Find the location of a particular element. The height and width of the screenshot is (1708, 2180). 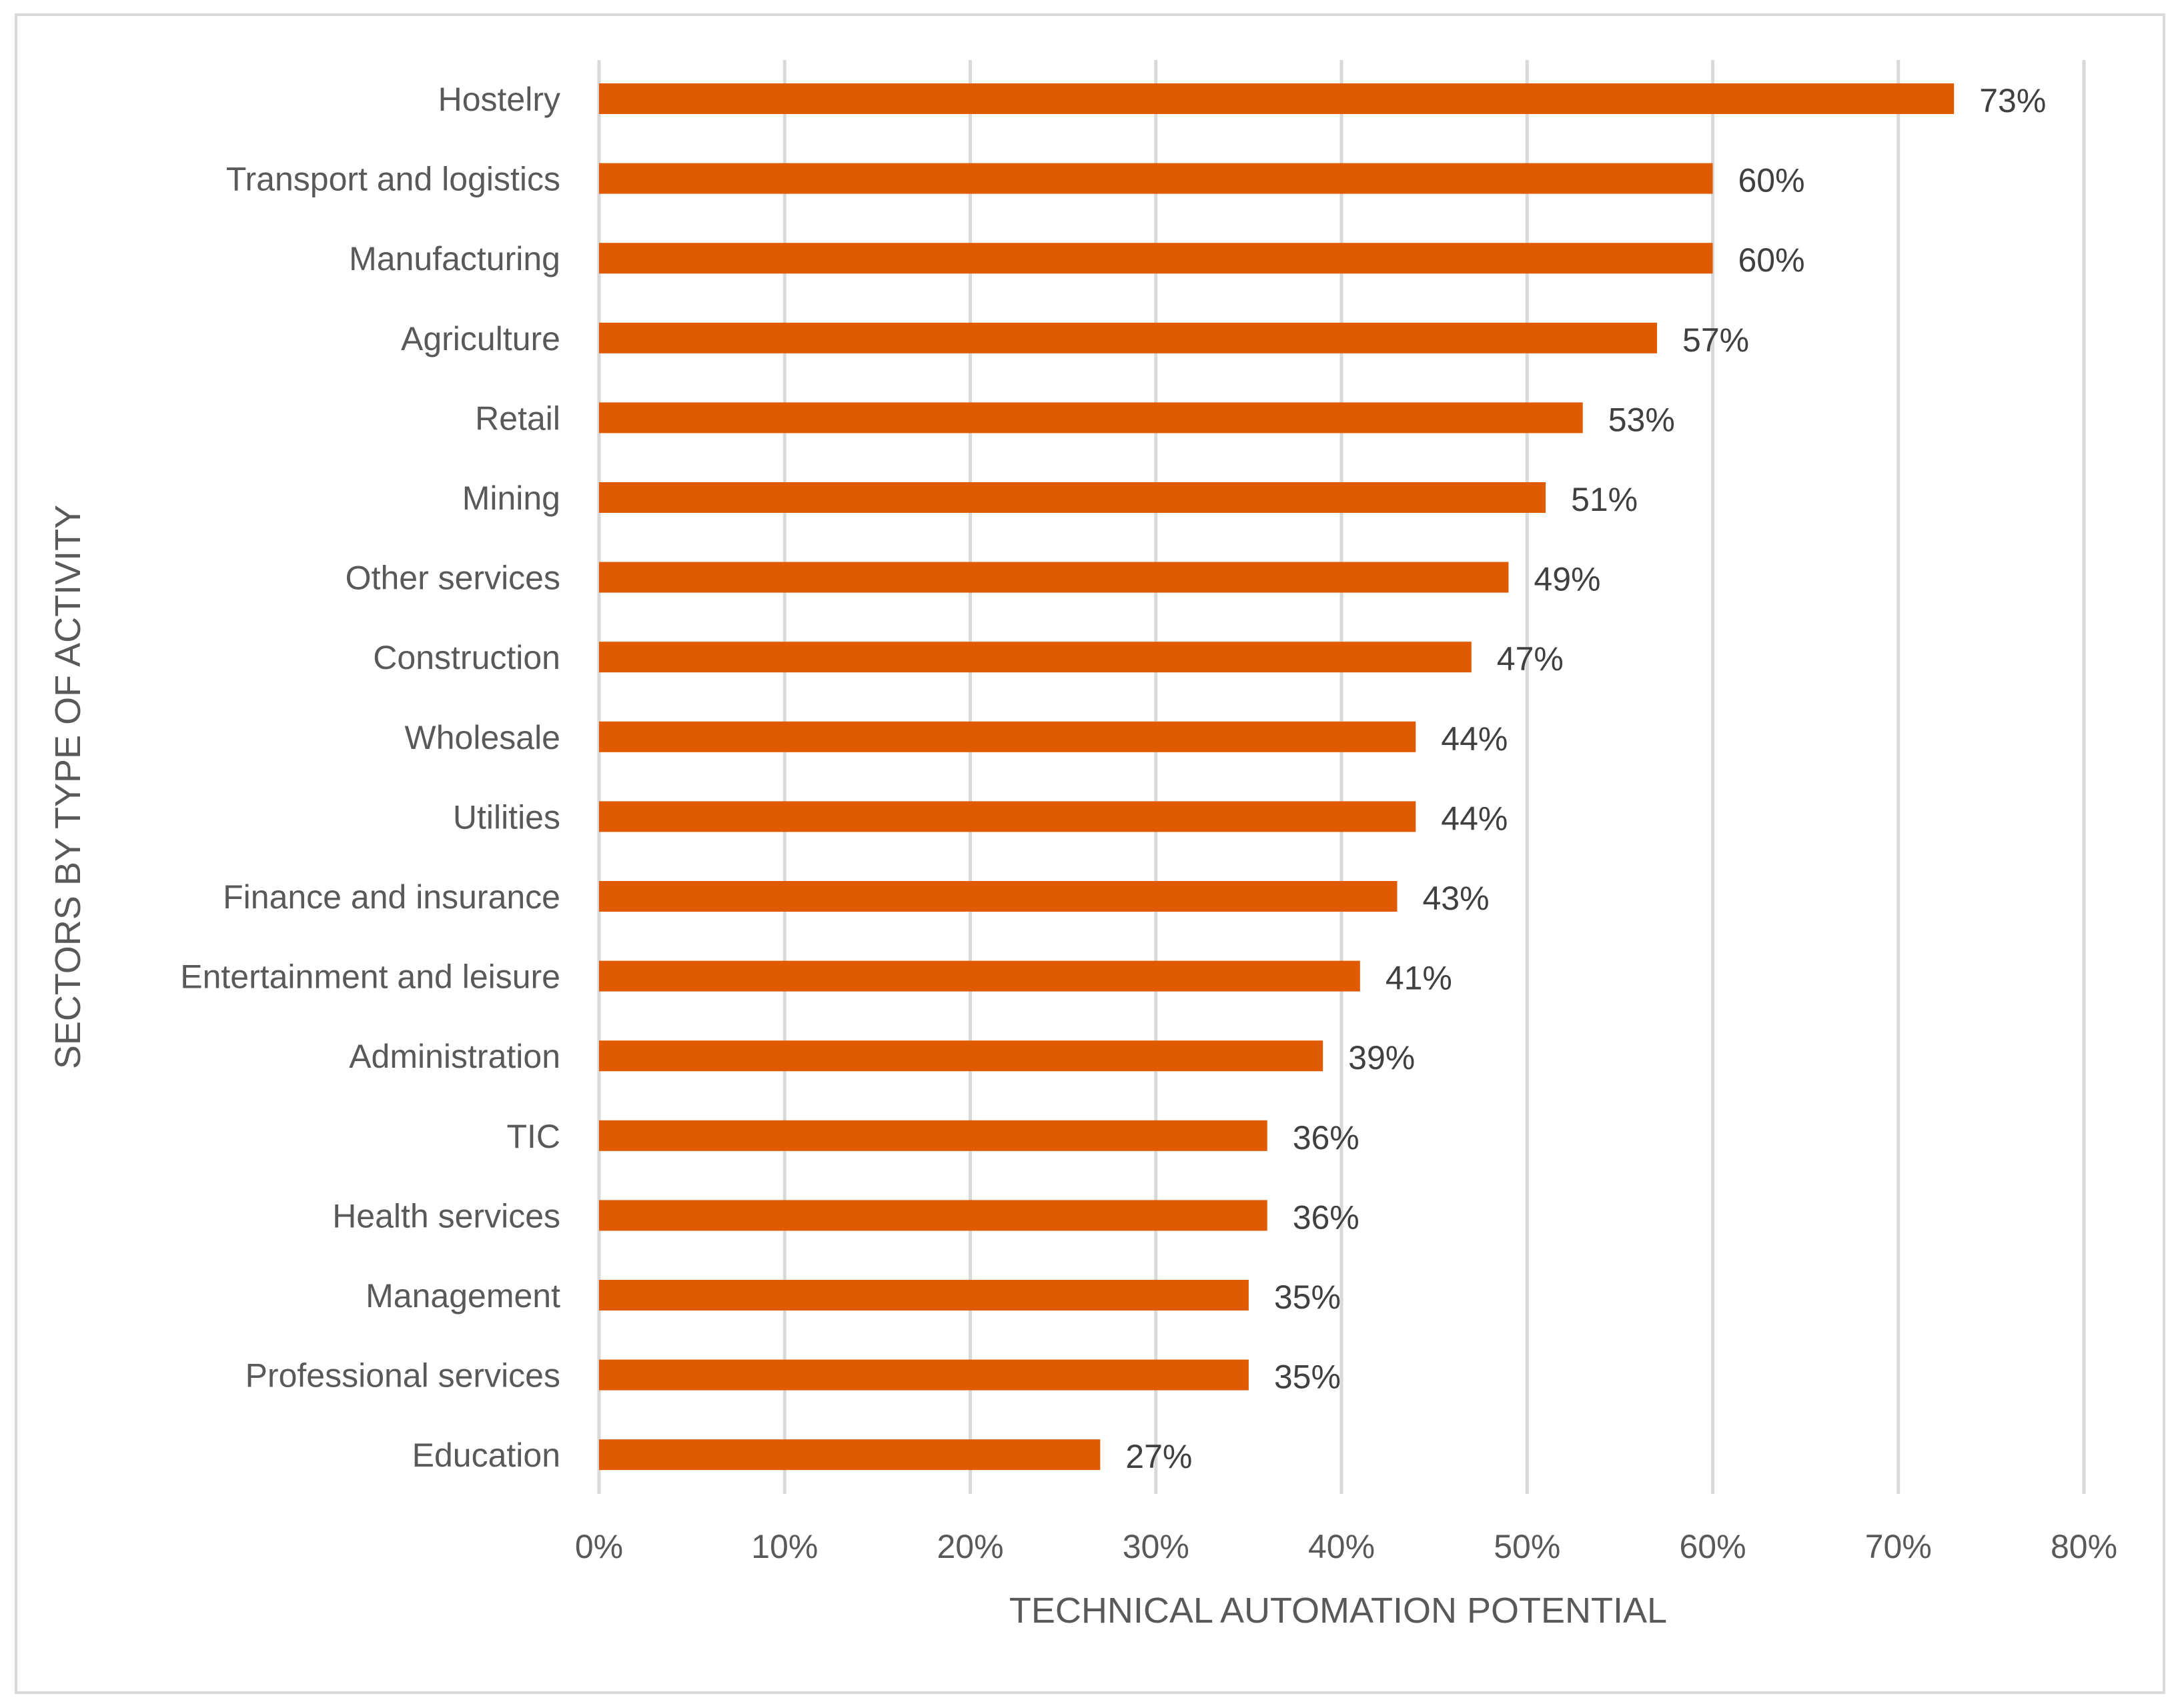

x-tick-label: 70% is located at coordinates (1898, 1546).